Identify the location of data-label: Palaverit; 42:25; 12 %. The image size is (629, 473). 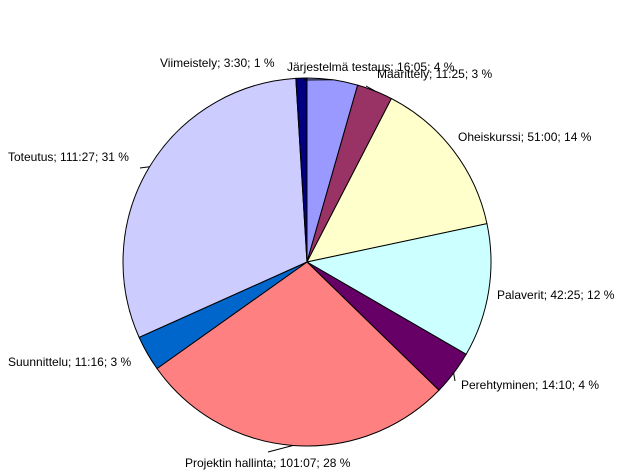
(556, 295).